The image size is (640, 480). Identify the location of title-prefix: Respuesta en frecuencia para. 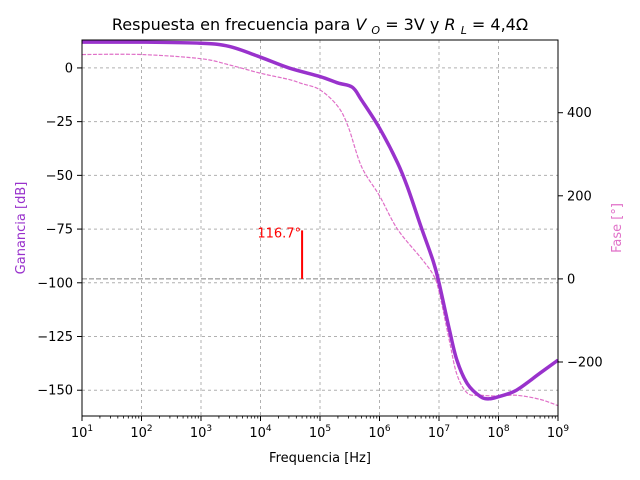
(233, 24).